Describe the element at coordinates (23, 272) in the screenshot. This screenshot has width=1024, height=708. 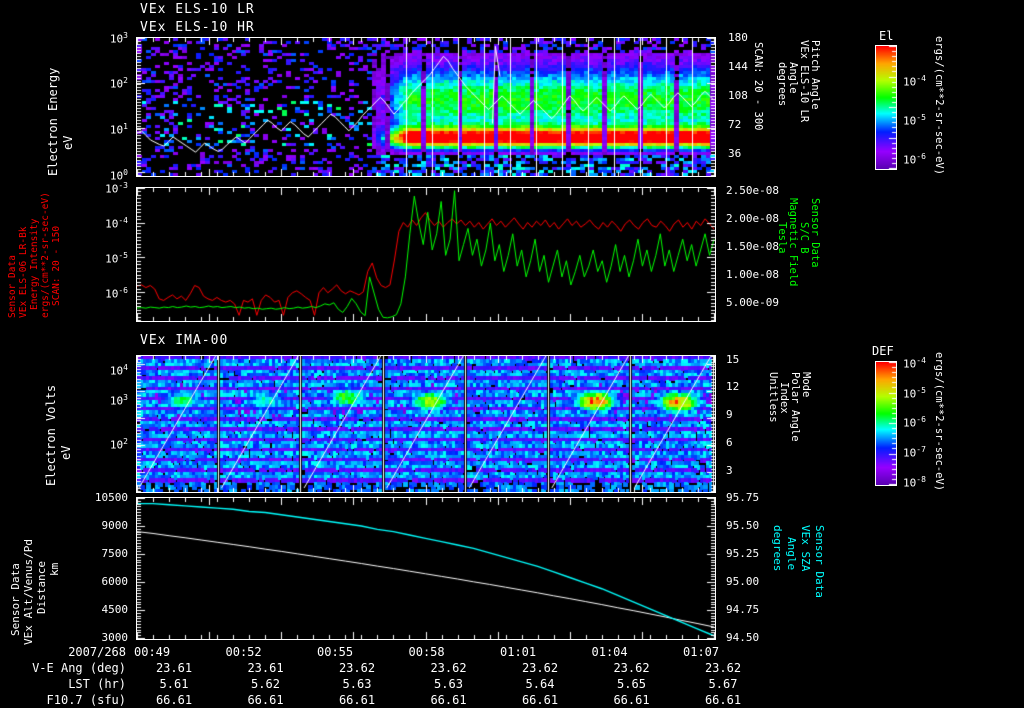
I see `p2-left-axis-label-2: VEx ELS-06 LR-Bk` at that location.